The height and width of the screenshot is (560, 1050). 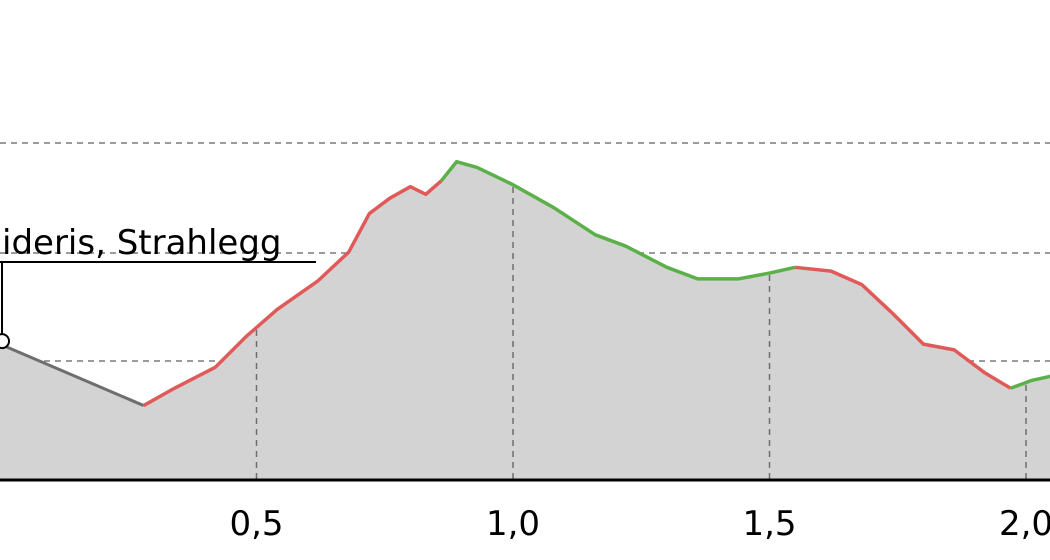 What do you see at coordinates (72, 374) in the screenshot?
I see `profile-segment-approach` at bounding box center [72, 374].